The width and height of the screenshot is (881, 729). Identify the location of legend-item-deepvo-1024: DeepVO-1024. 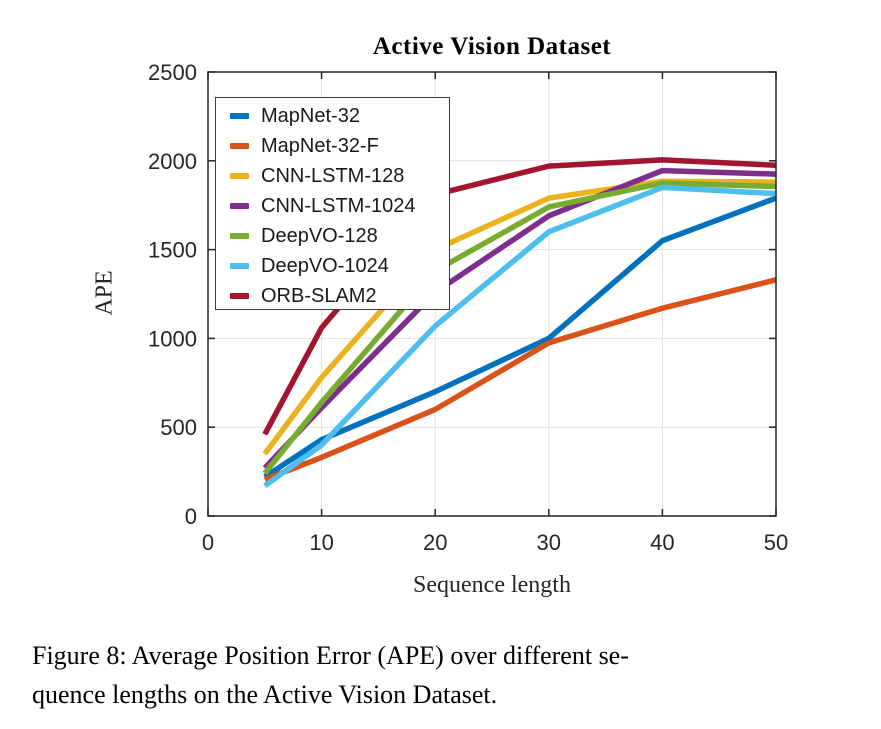
(332, 266).